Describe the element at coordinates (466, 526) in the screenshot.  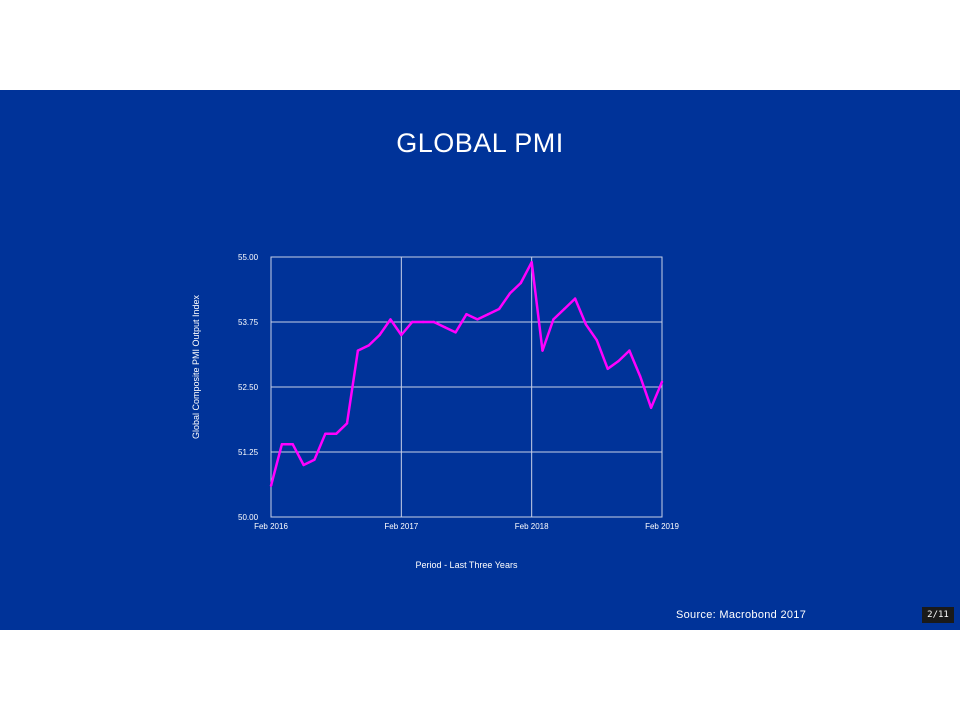
I see `x-tick-labels: Feb 2016 Feb 2017 Feb 2018 Feb 2019` at that location.